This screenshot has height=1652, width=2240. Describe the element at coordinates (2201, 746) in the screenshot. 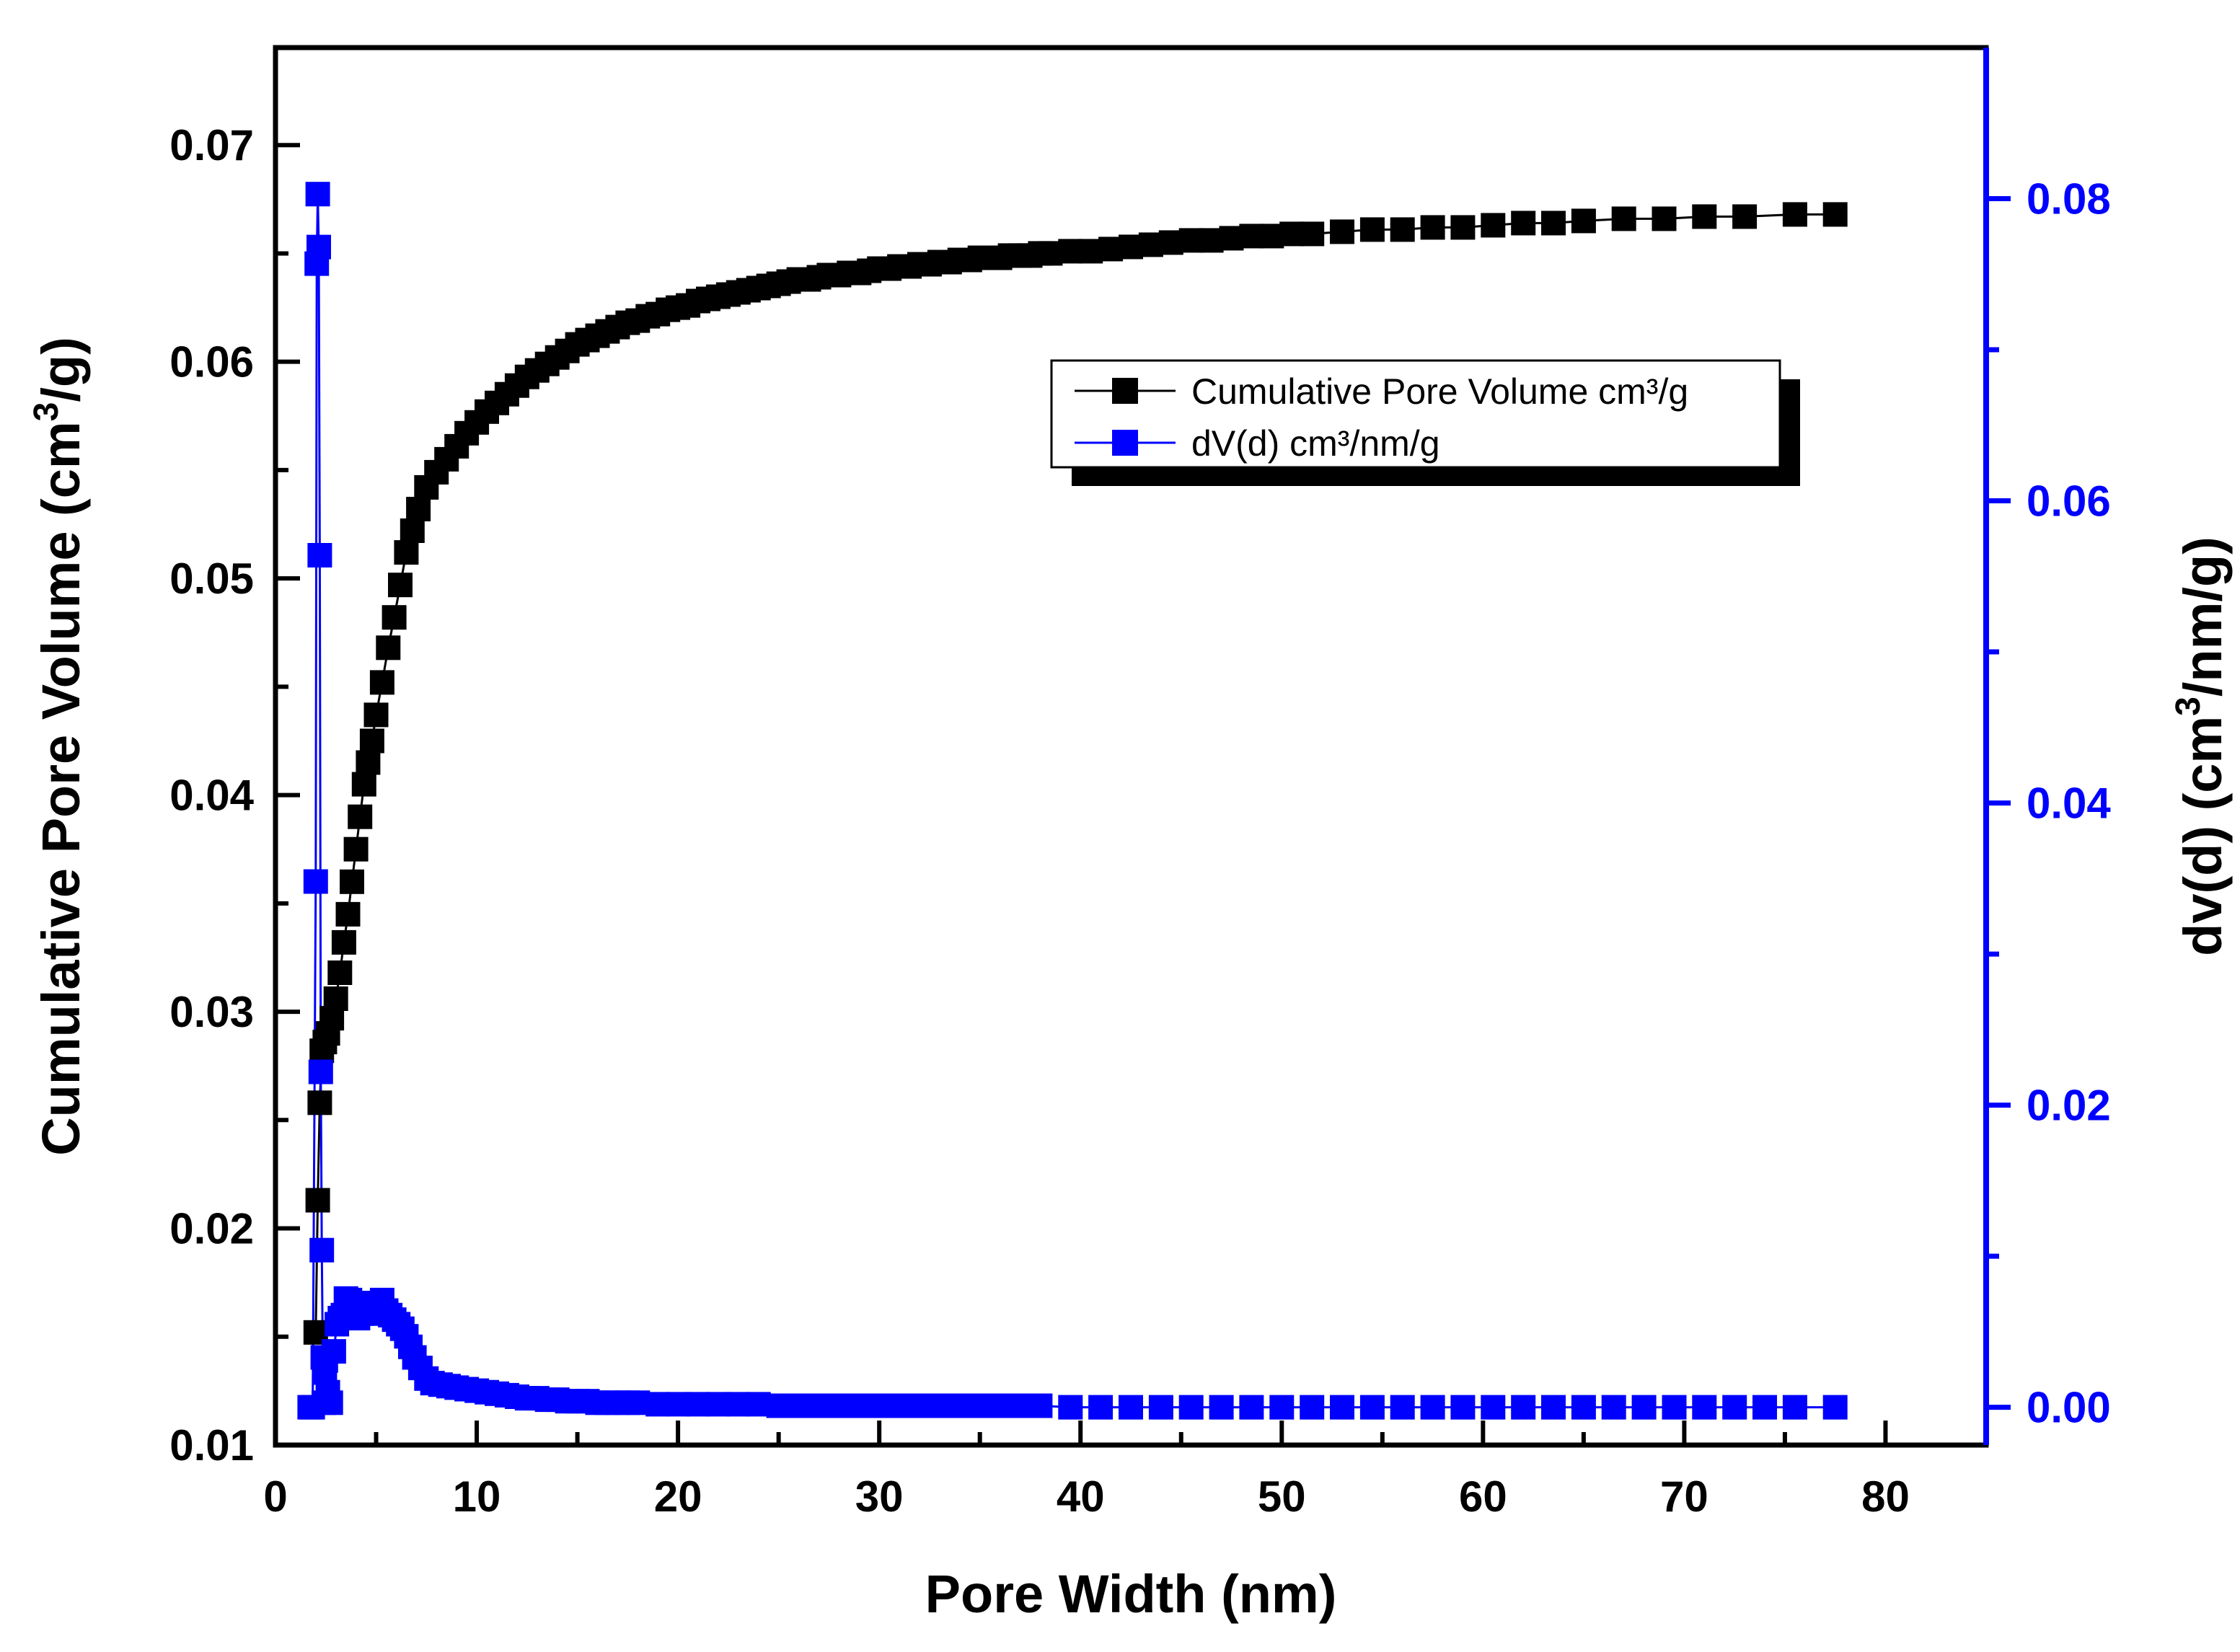

I see `y-axis-title-right: dv(d) (cm3/nm/g)` at that location.